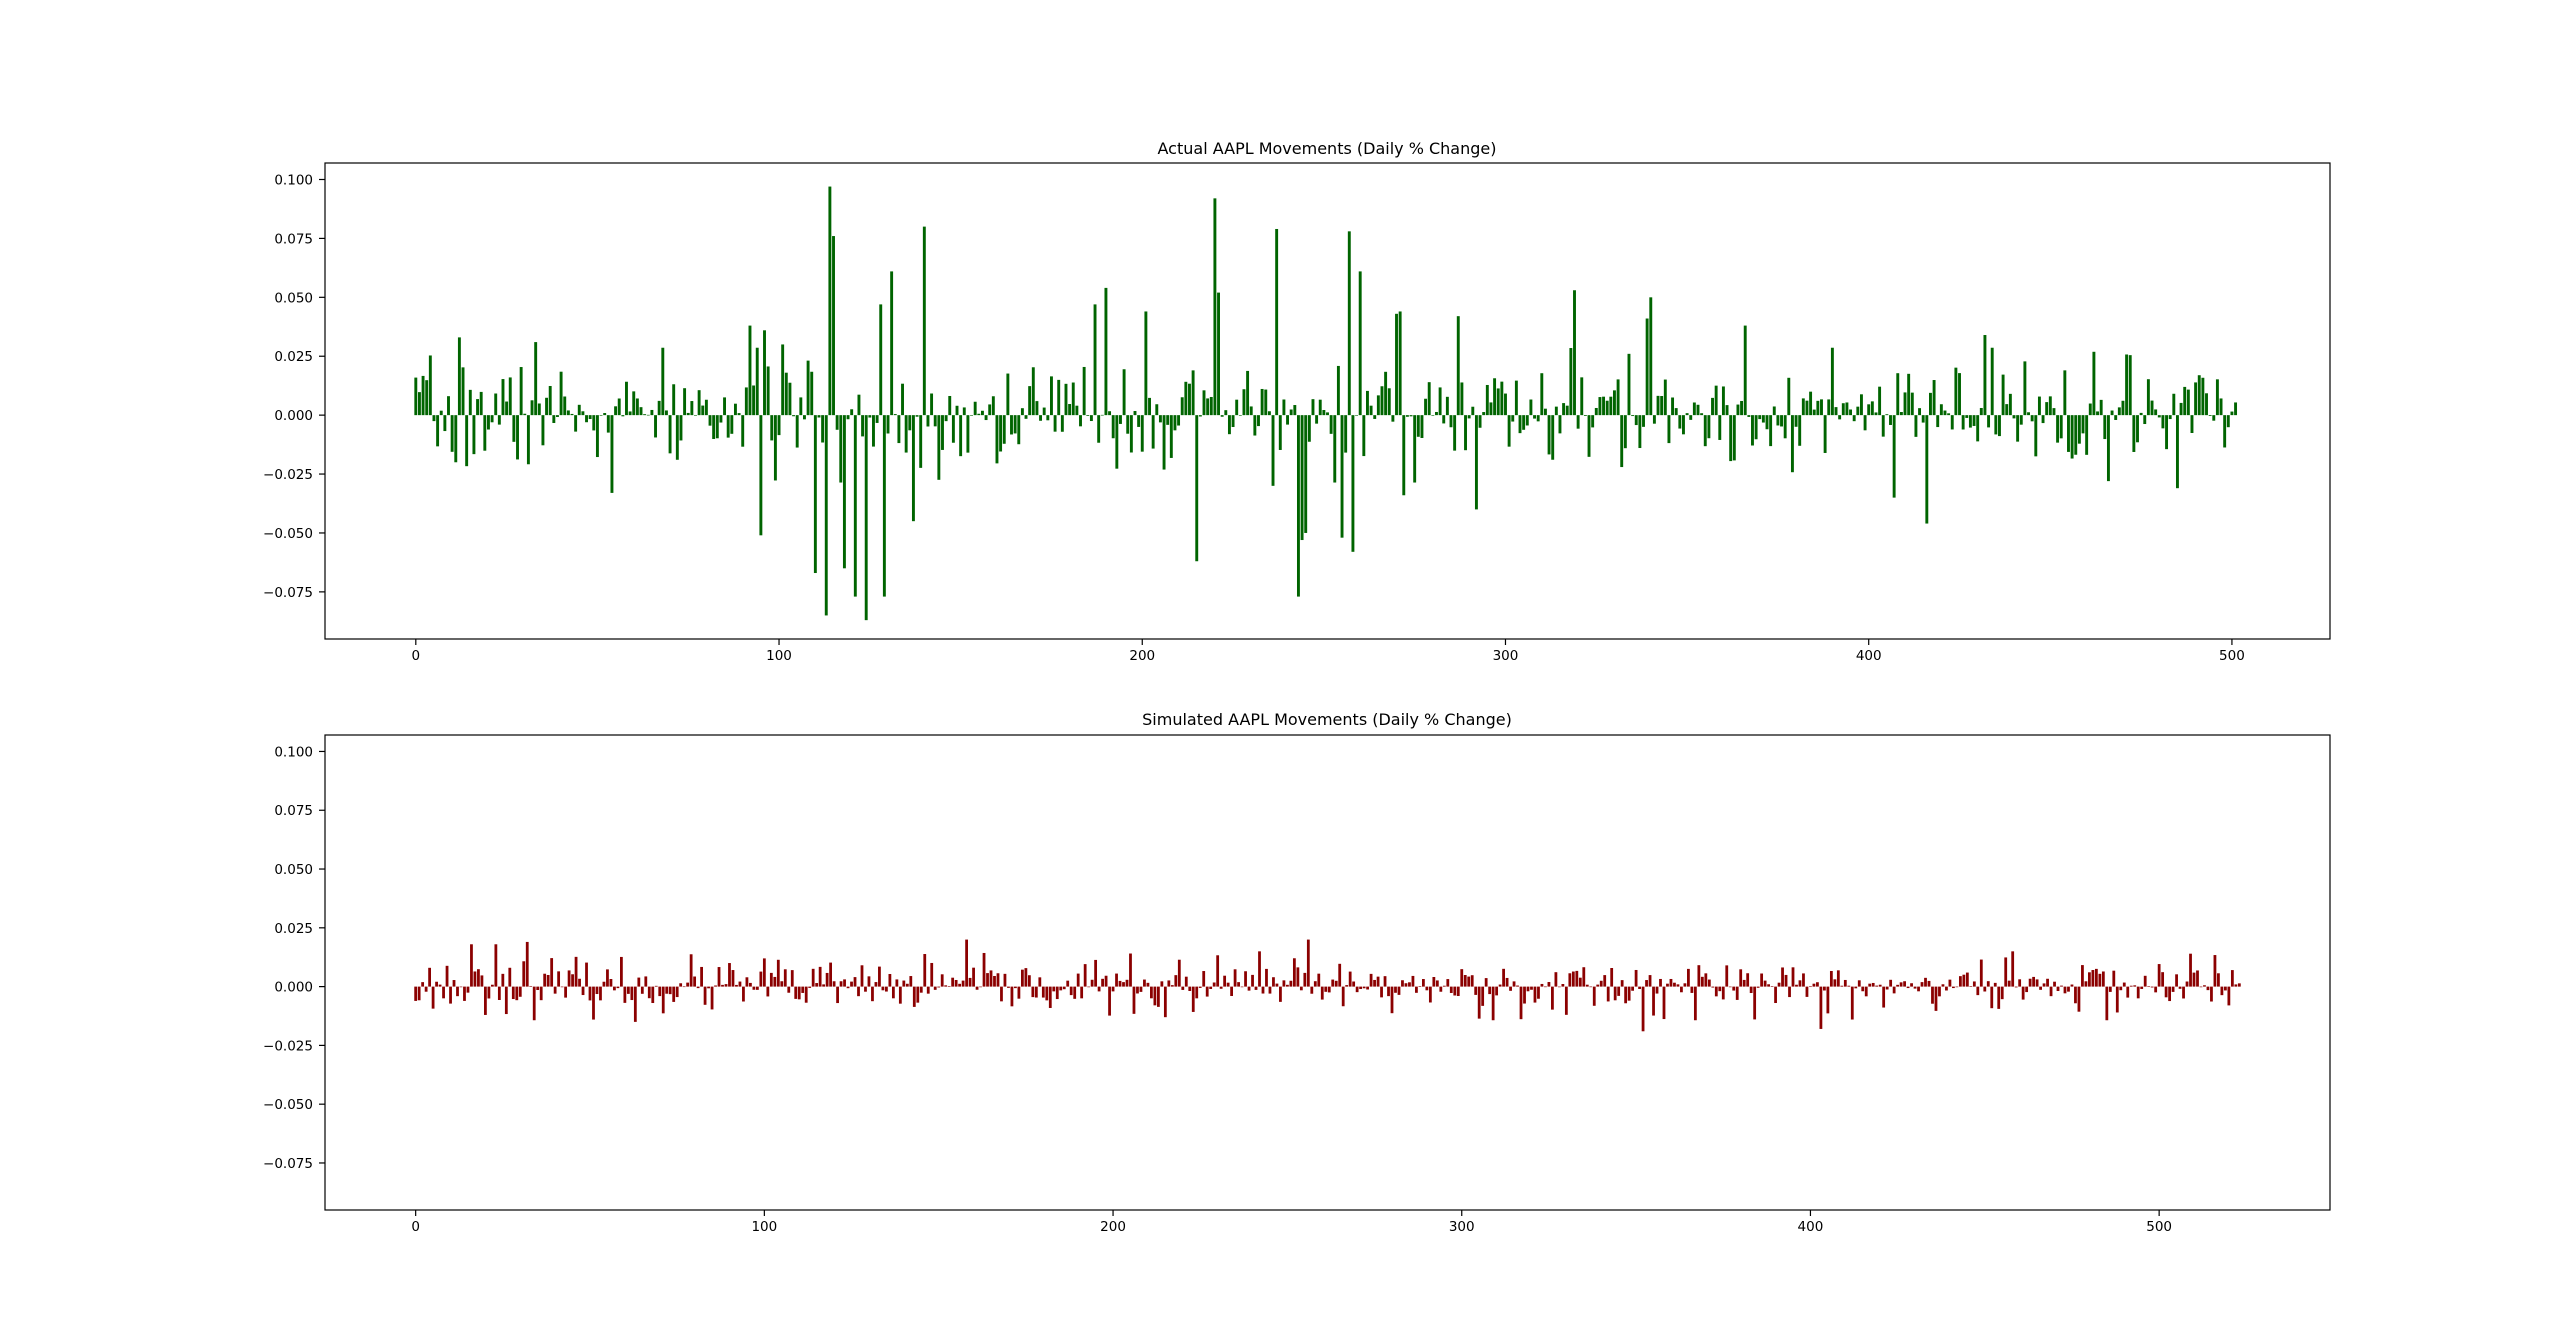  Describe the element at coordinates (288, 593) in the screenshot. I see `y-tick-label: −0.075` at that location.